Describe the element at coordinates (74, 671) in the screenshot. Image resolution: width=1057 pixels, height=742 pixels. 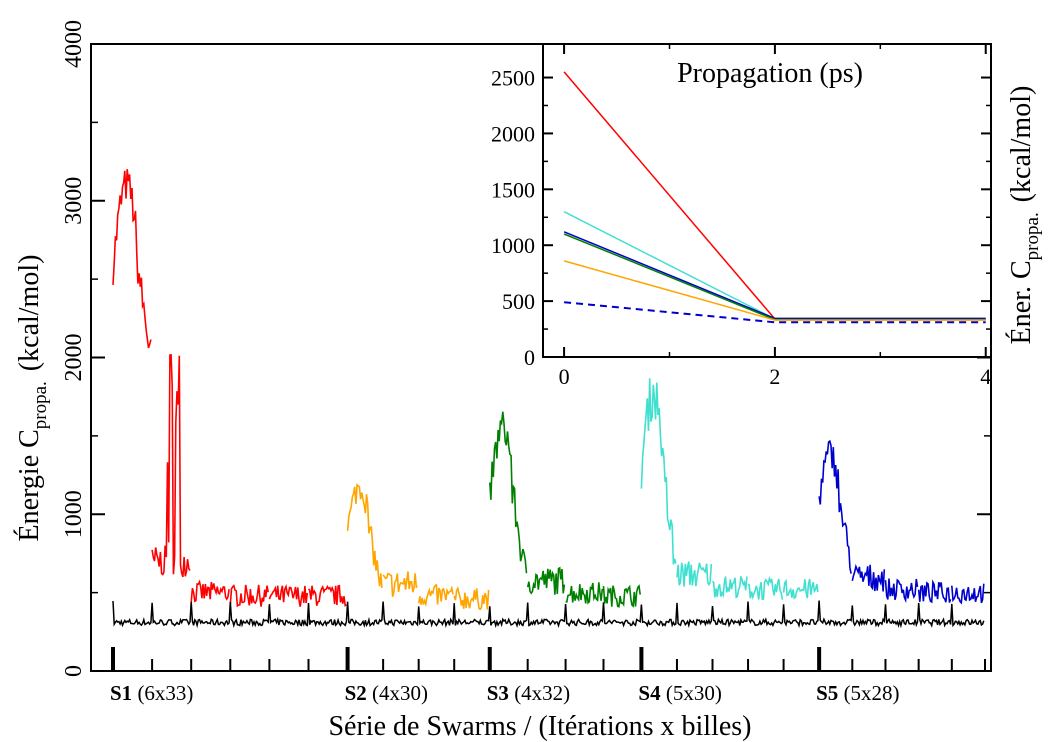
I see `main-y-tick-label: 0` at that location.